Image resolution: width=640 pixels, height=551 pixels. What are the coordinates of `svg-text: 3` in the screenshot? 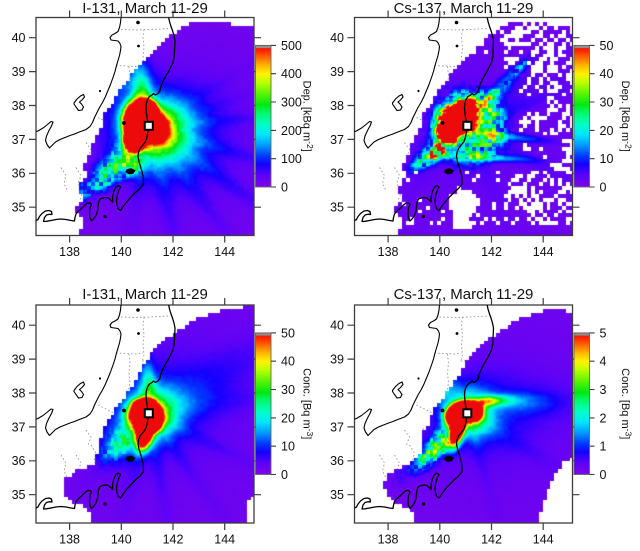 It's located at (603, 390).